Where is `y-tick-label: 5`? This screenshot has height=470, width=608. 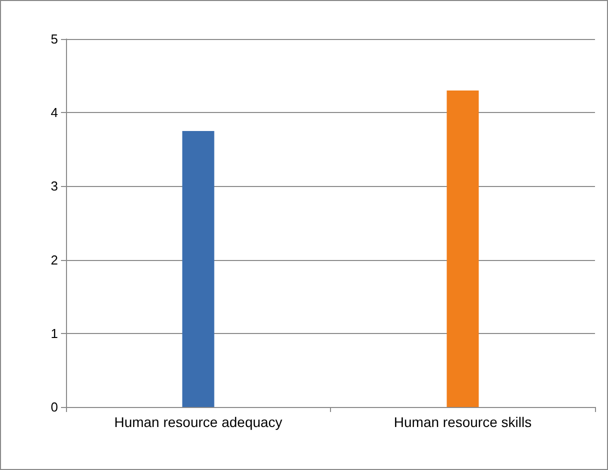
y-tick-label: 5 is located at coordinates (54, 39).